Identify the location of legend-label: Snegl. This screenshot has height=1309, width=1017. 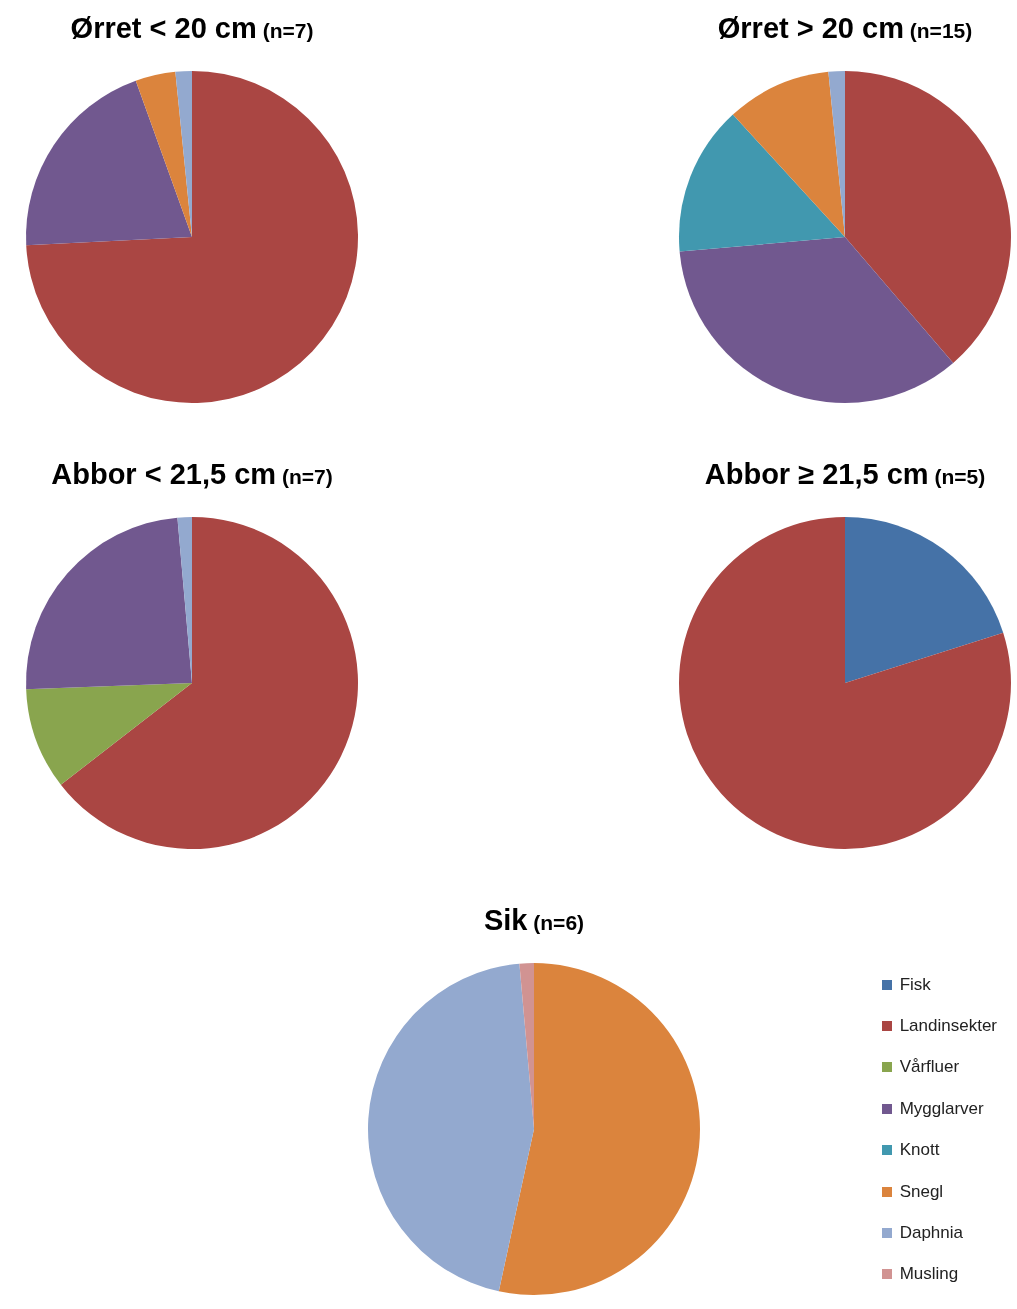
(921, 1191).